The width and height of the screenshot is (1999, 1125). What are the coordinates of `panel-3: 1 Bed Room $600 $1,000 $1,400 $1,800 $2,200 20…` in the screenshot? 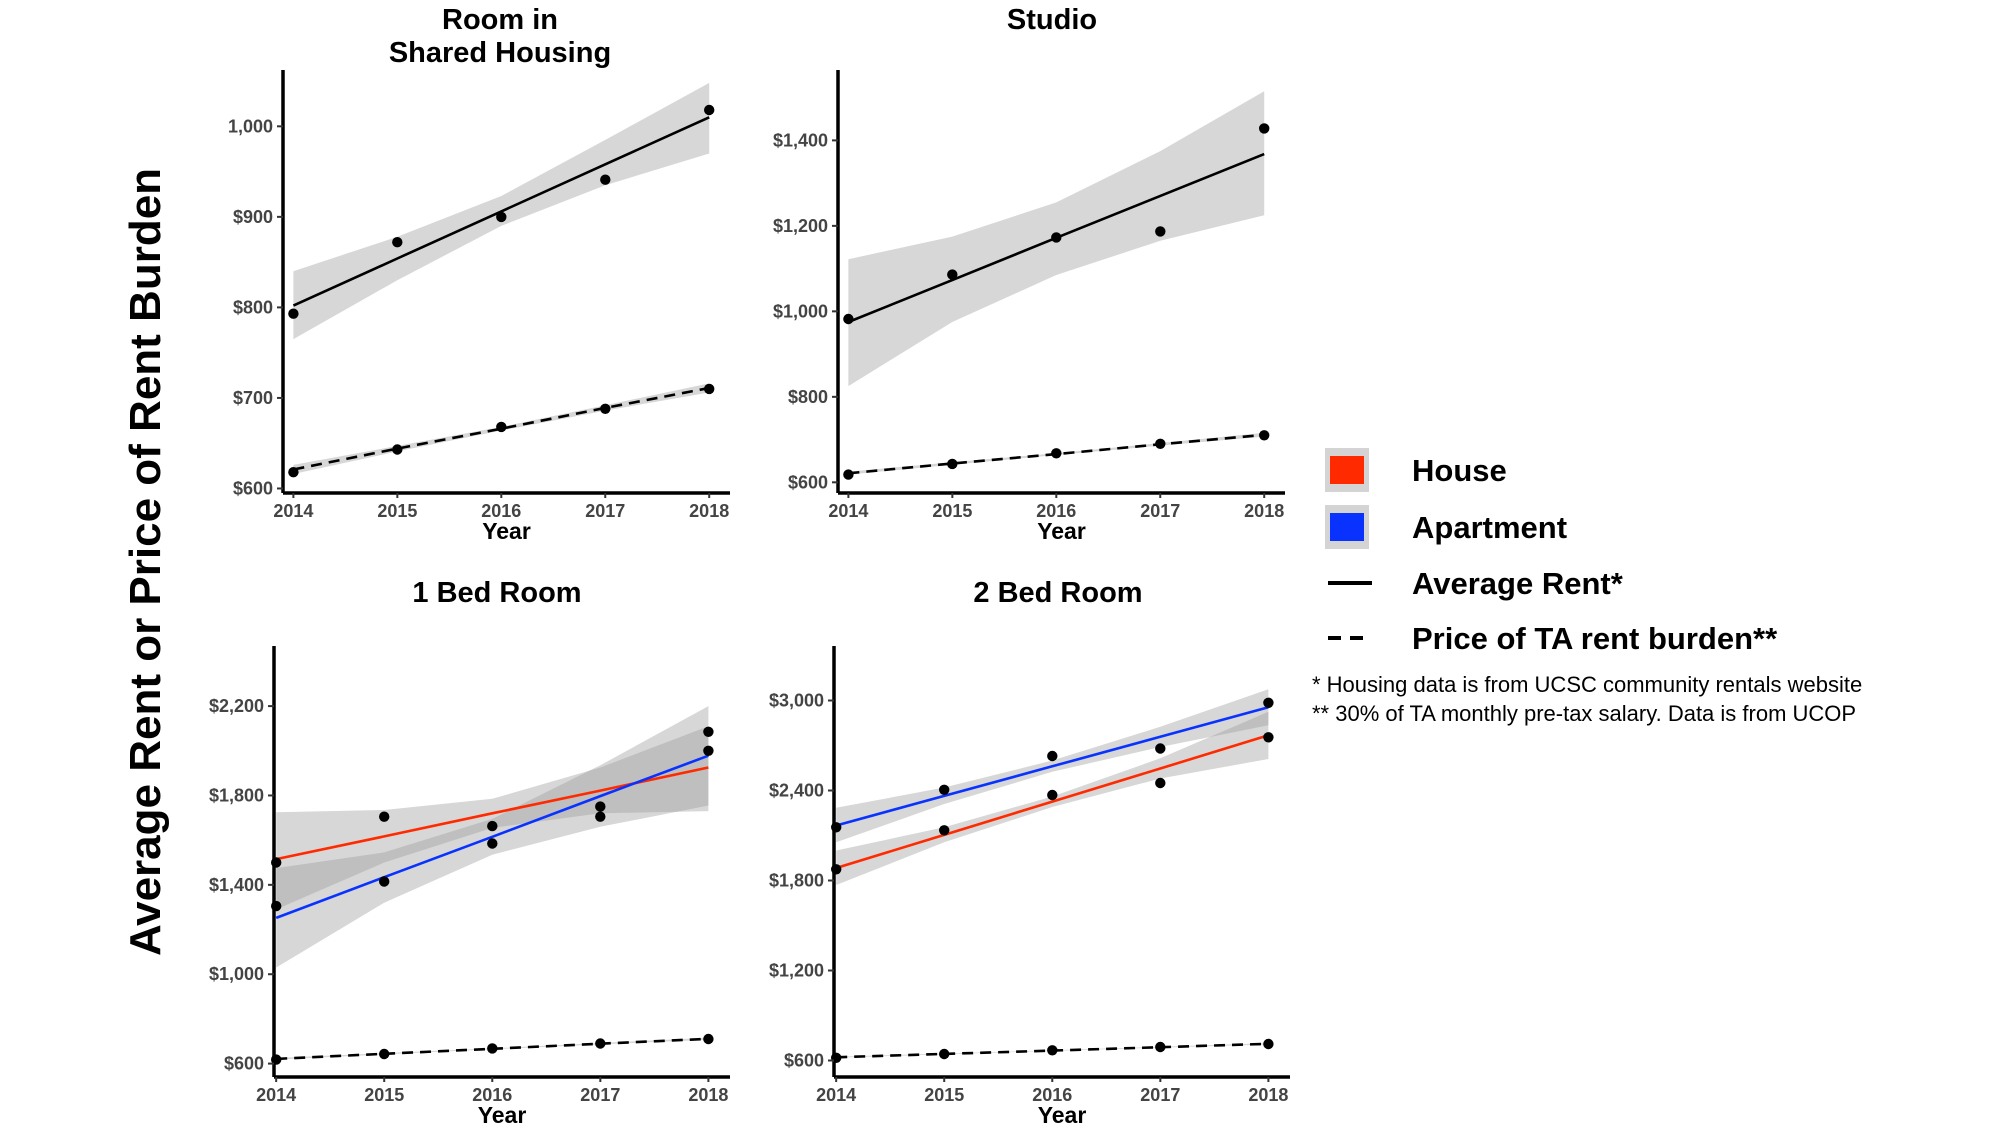 It's located at (469, 851).